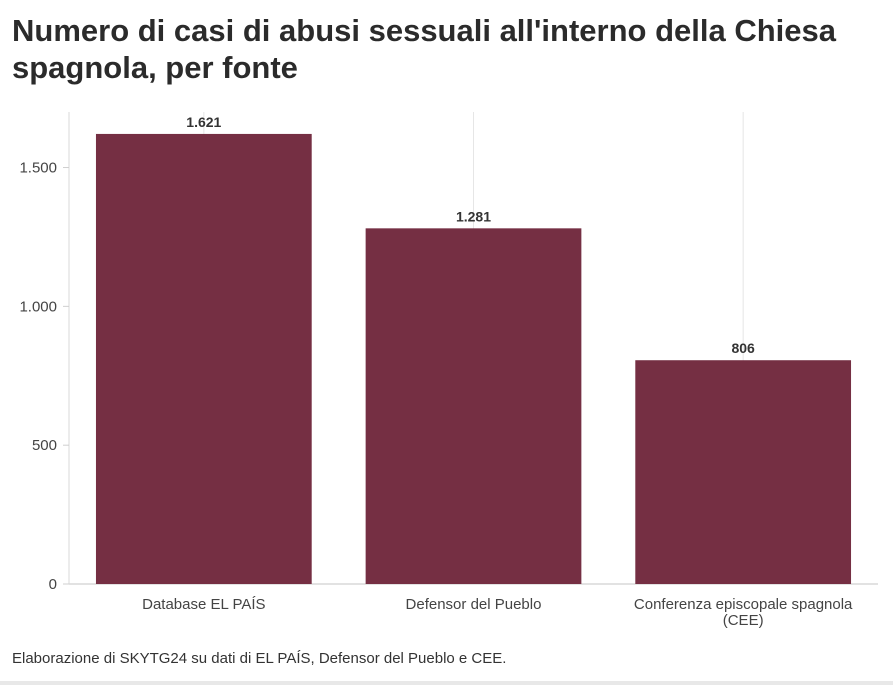  I want to click on y-tick-label: 1.500, so click(38, 168).